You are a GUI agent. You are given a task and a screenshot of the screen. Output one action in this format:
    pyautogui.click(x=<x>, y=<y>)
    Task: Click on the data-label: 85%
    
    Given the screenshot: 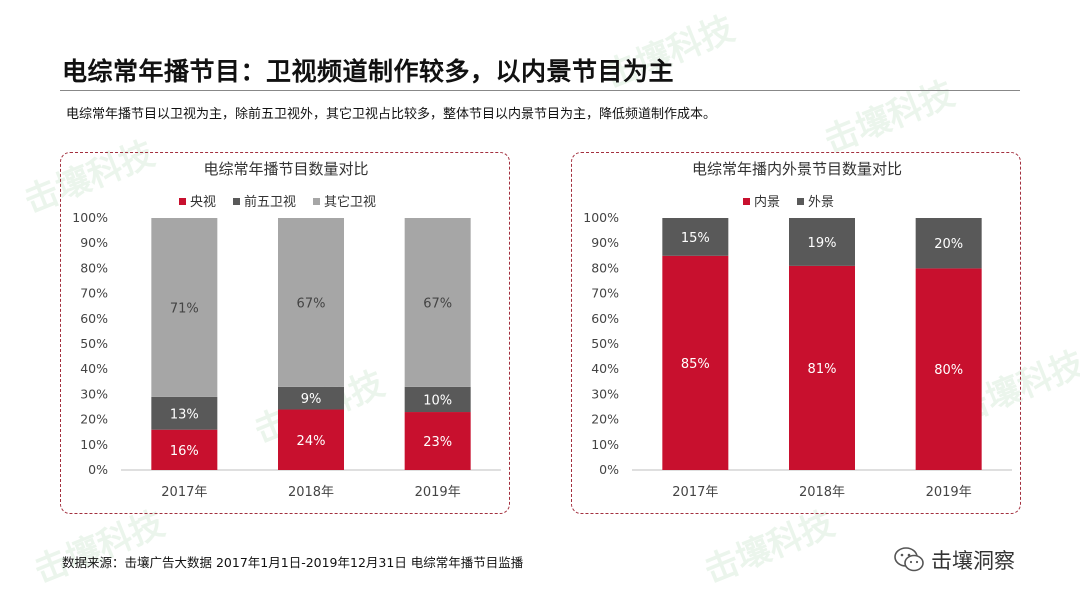 What is the action you would take?
    pyautogui.click(x=695, y=364)
    